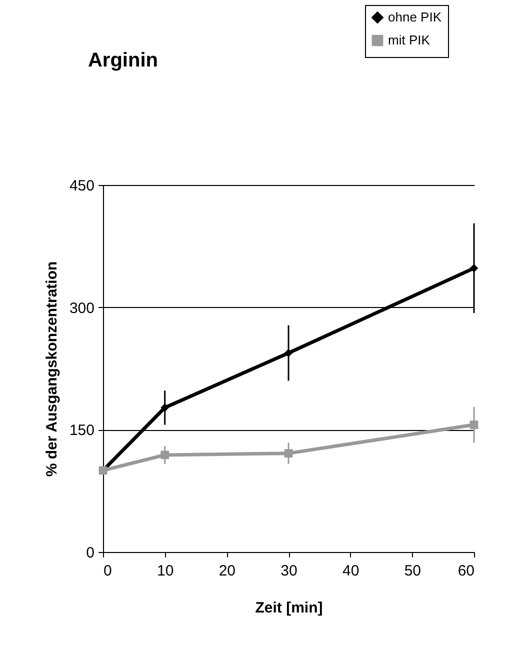 This screenshot has width=516, height=646. Describe the element at coordinates (466, 571) in the screenshot. I see `x-tick-label: 60` at that location.